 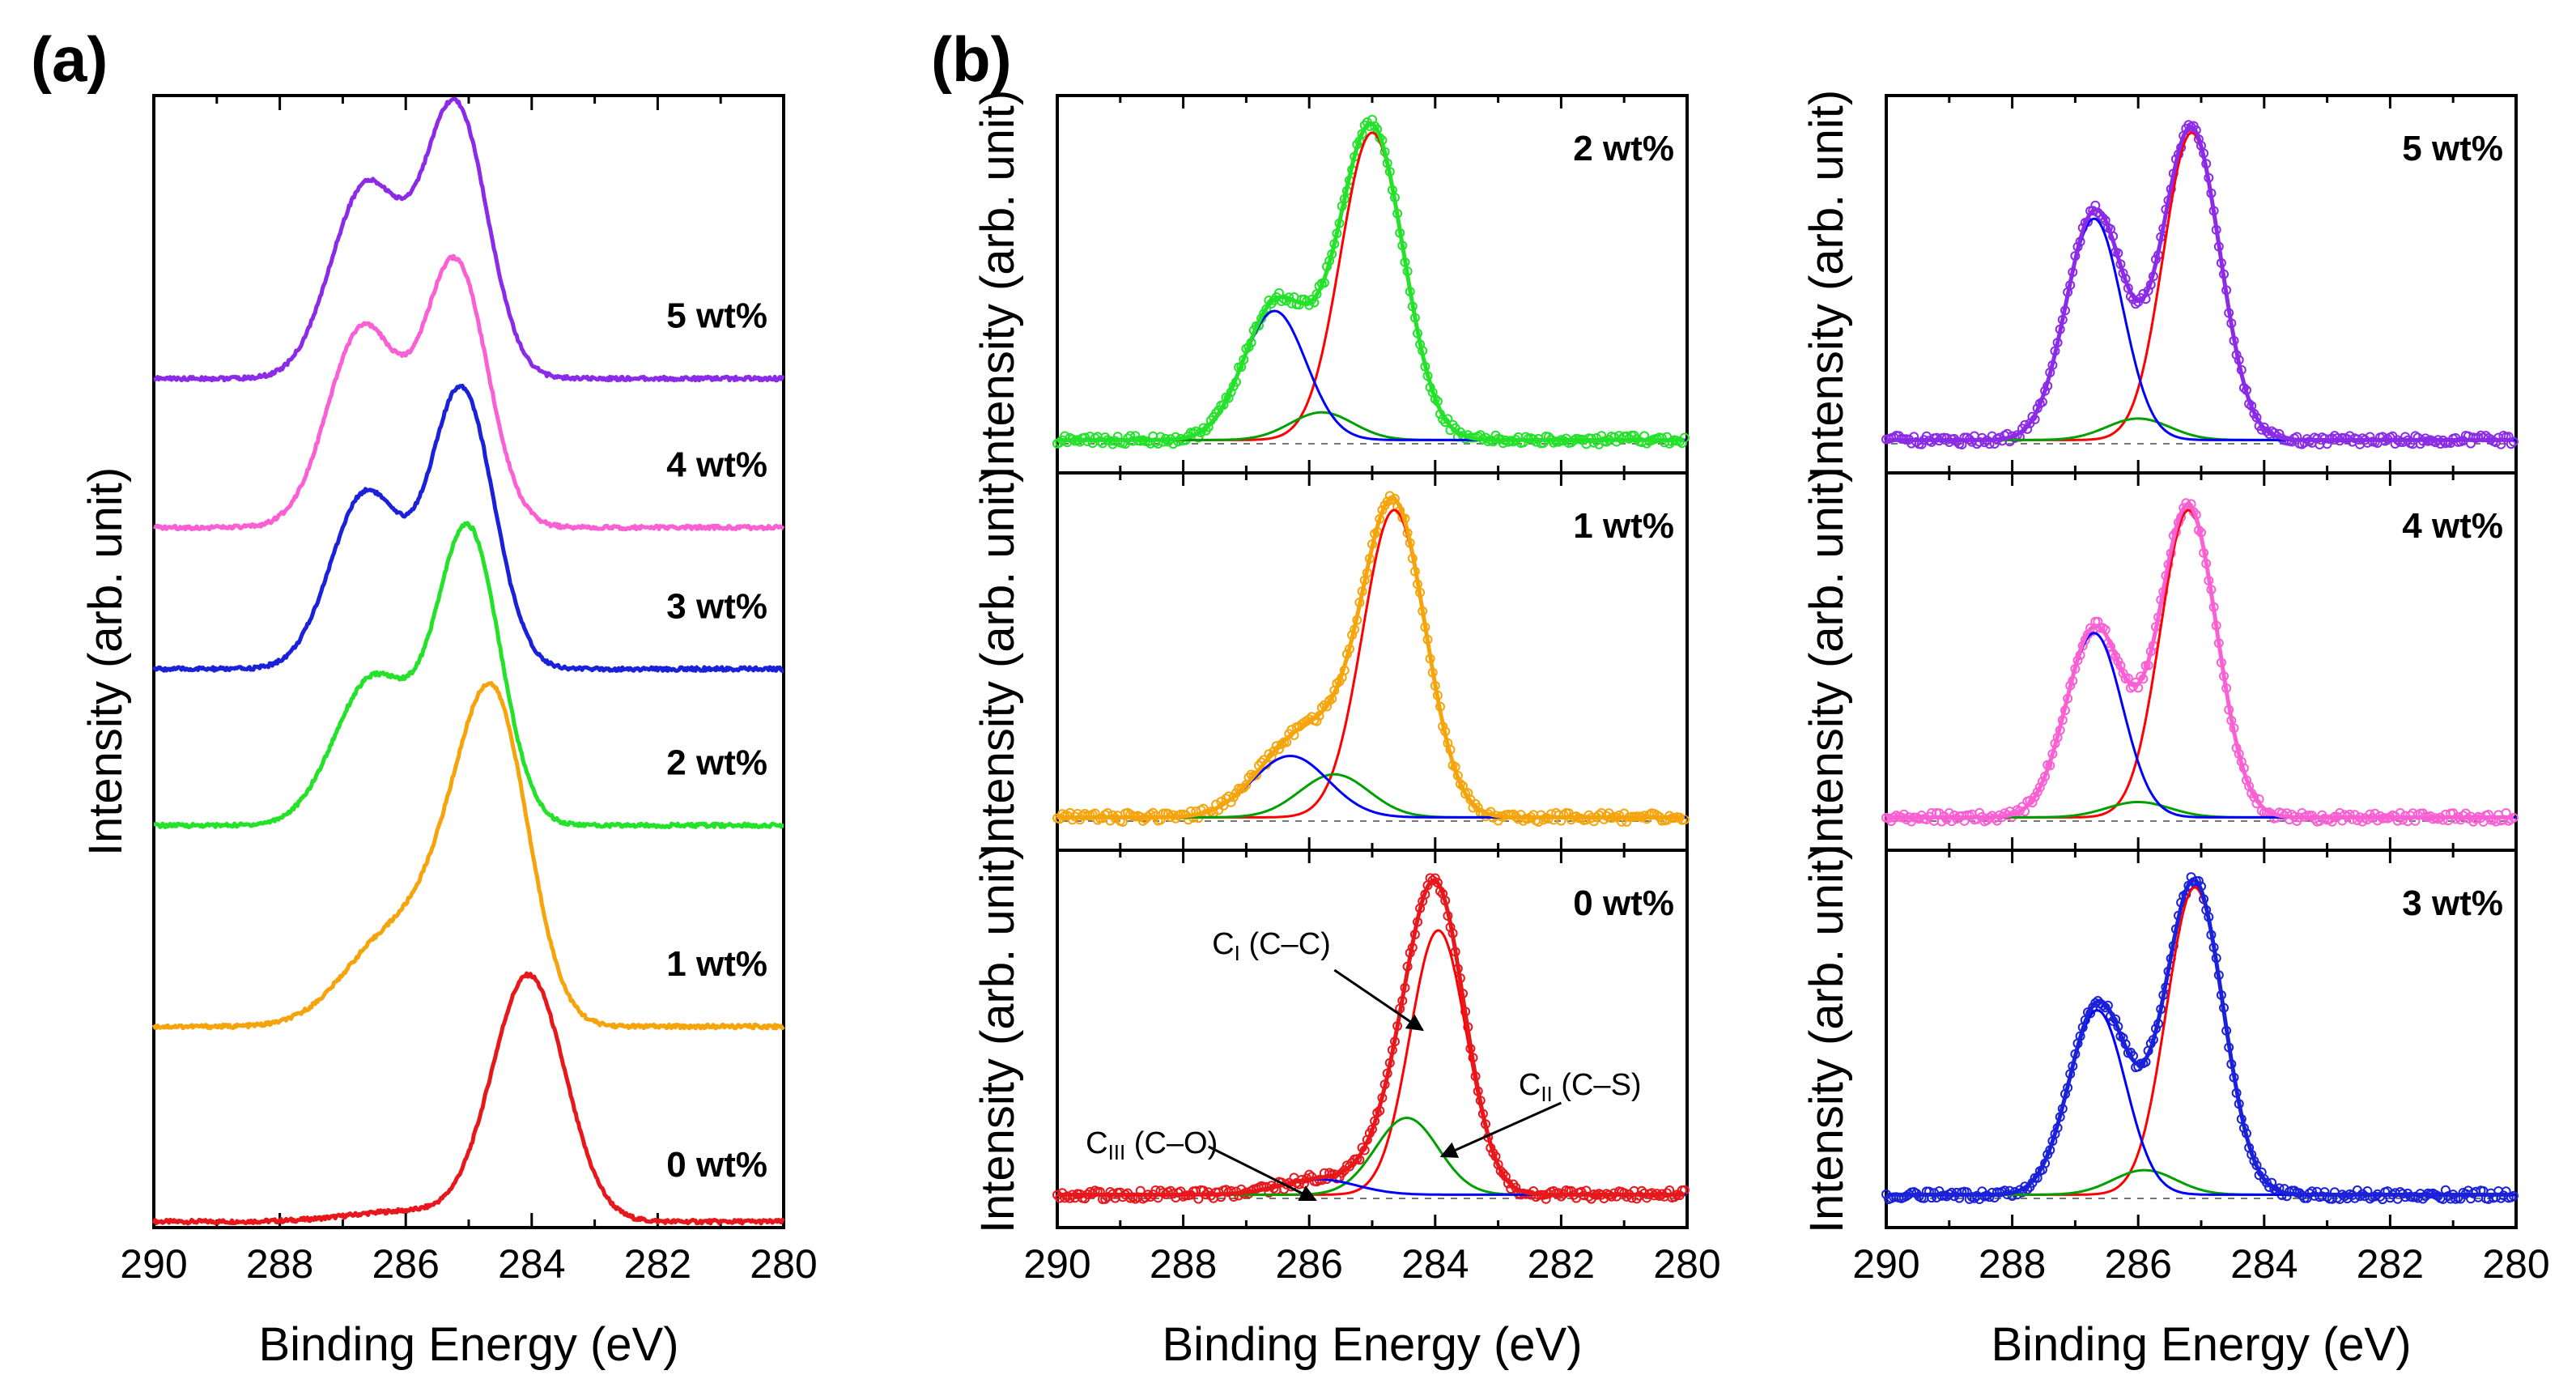 I want to click on annotation-ci: CI (C–C), so click(x=1272, y=946).